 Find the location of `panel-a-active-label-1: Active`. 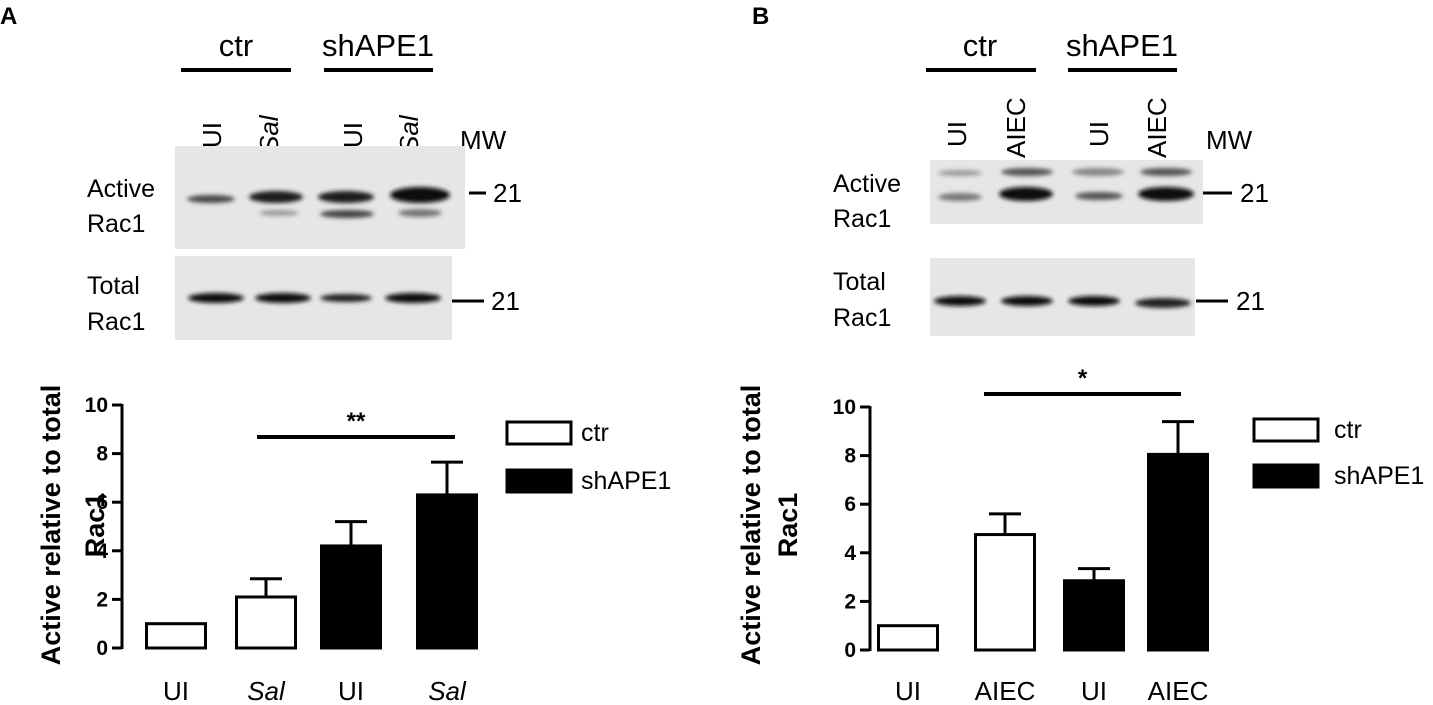

panel-a-active-label-1: Active is located at coordinates (121, 189).